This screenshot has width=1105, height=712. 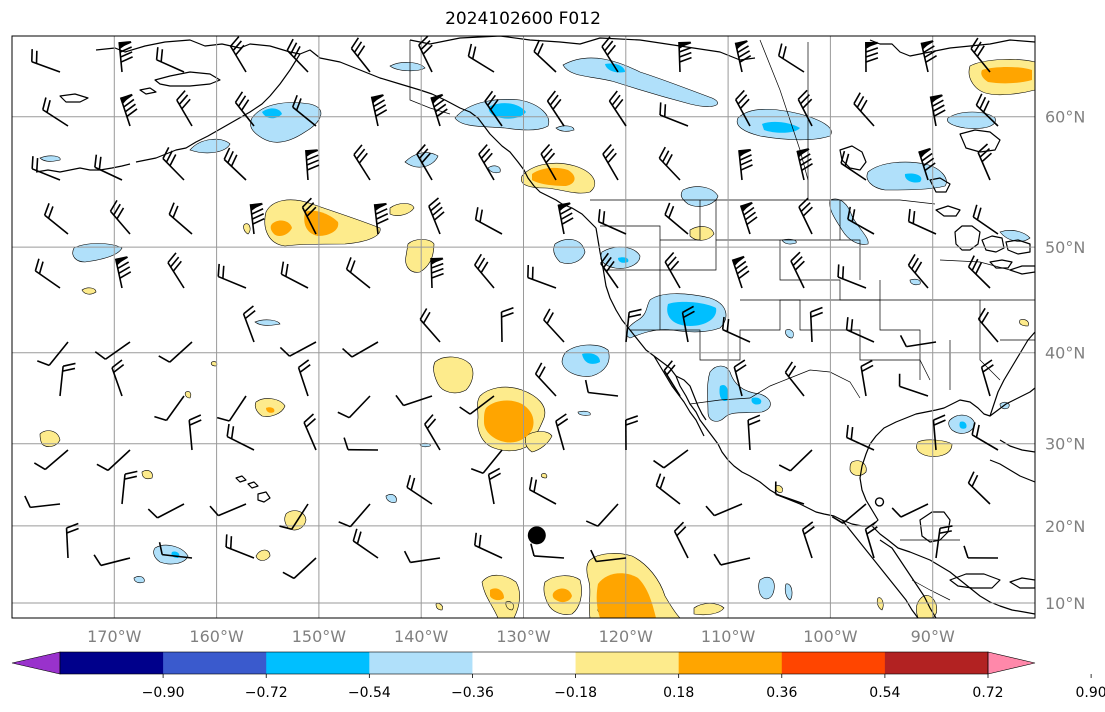 I want to click on colorbar-tick-label: 0.36, so click(x=781, y=693).